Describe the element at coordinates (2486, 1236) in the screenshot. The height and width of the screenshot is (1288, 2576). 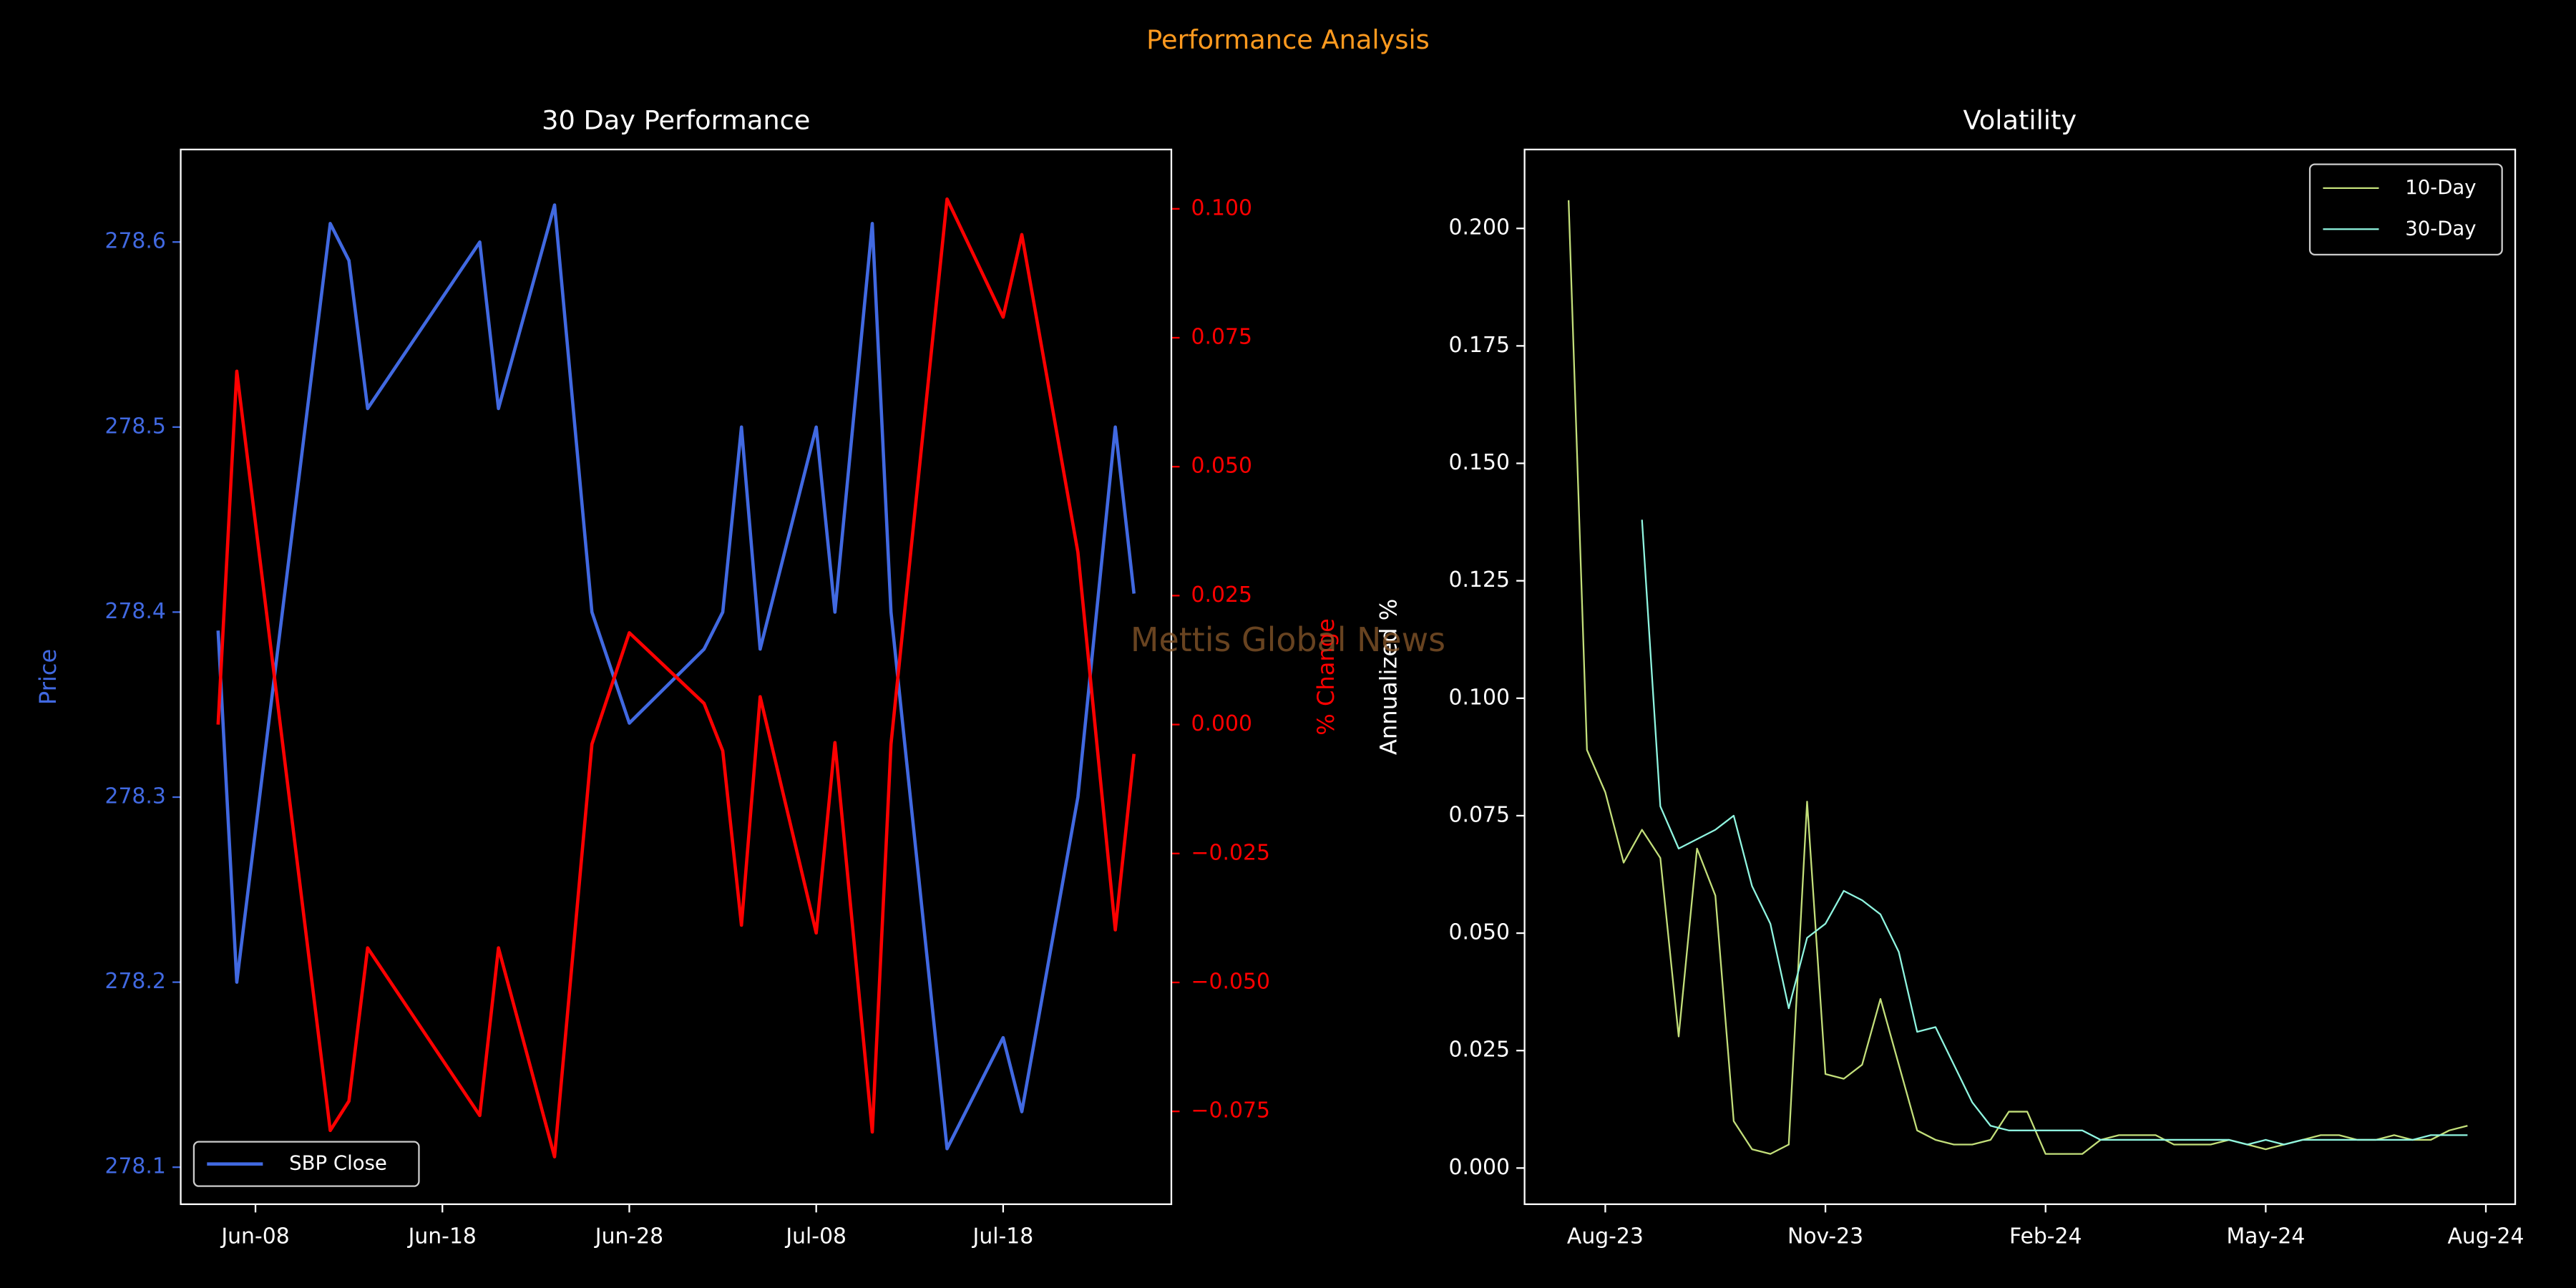
I see `x-tick-label: Aug-24` at that location.